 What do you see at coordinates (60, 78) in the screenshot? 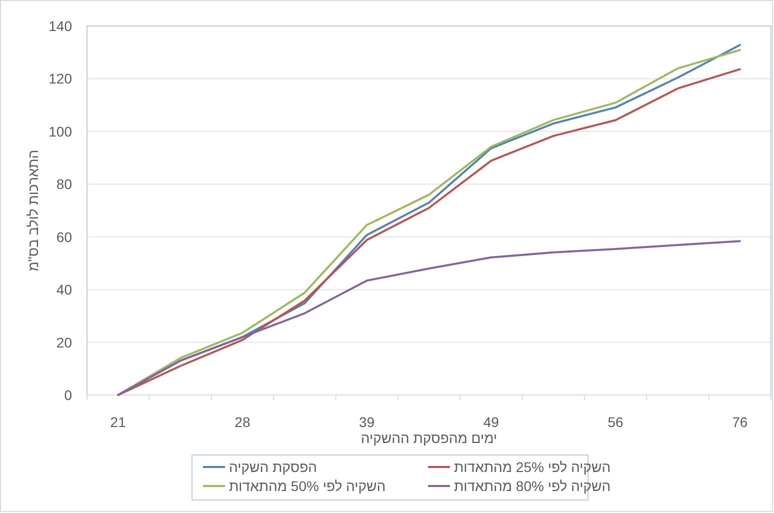
I see `y-tick-label: 120` at bounding box center [60, 78].